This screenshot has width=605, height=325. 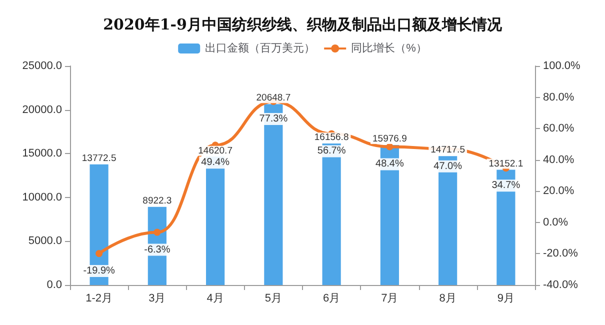 I want to click on data-label: -19.9%, so click(x=99, y=271).